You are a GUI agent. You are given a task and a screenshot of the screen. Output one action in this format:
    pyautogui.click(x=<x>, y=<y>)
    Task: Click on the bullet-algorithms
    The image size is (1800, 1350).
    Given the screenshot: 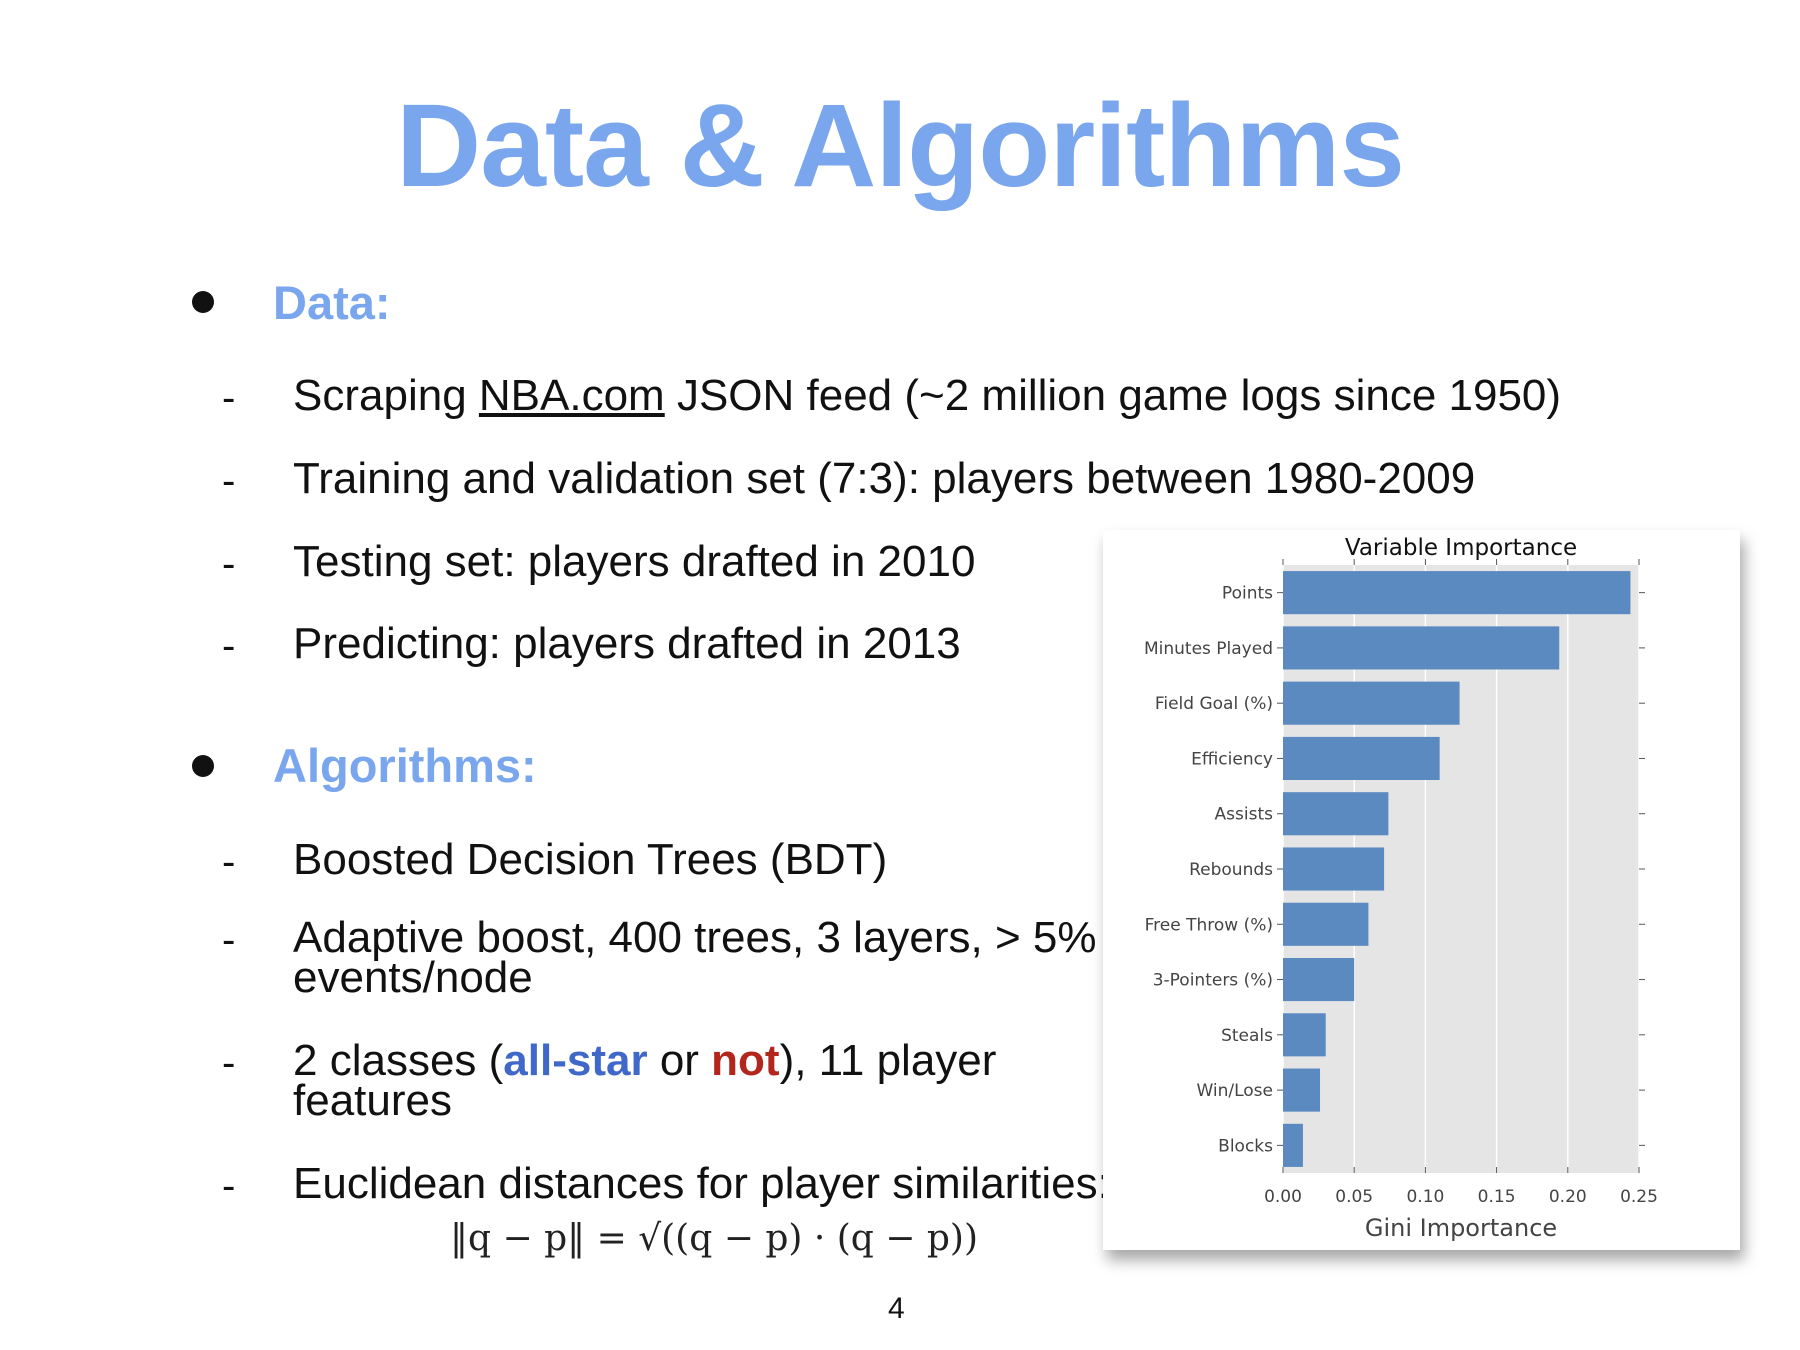 What is the action you would take?
    pyautogui.click(x=203, y=766)
    